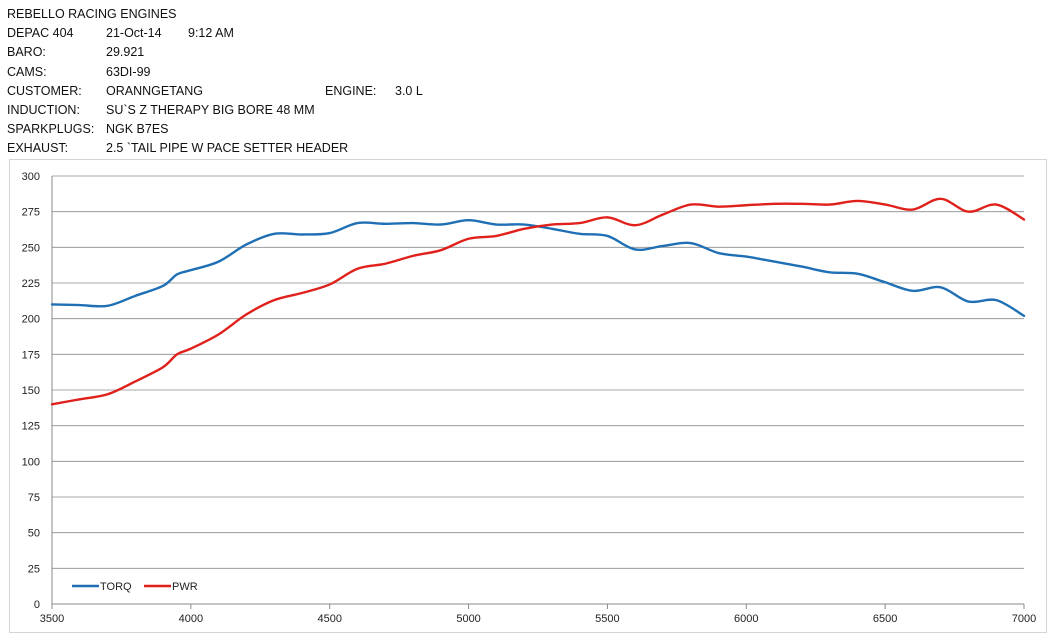 The height and width of the screenshot is (641, 1059). Describe the element at coordinates (34, 534) in the screenshot. I see `y-tick-label: 50` at that location.